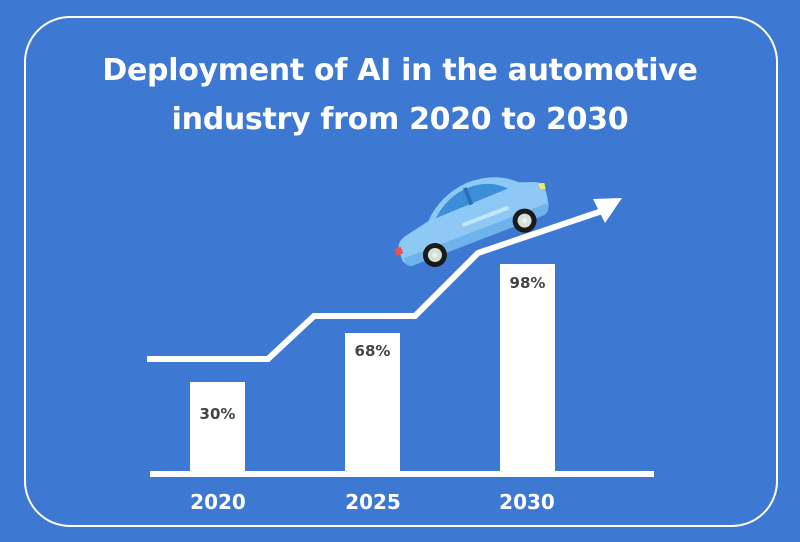  What do you see at coordinates (527, 283) in the screenshot?
I see `bar-value-2030: 98%` at bounding box center [527, 283].